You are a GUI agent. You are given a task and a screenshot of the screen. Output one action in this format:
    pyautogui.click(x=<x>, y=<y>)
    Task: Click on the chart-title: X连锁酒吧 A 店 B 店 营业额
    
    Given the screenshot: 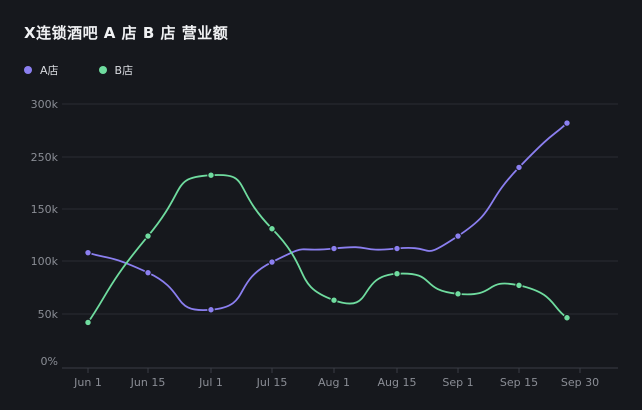 What is the action you would take?
    pyautogui.click(x=126, y=33)
    